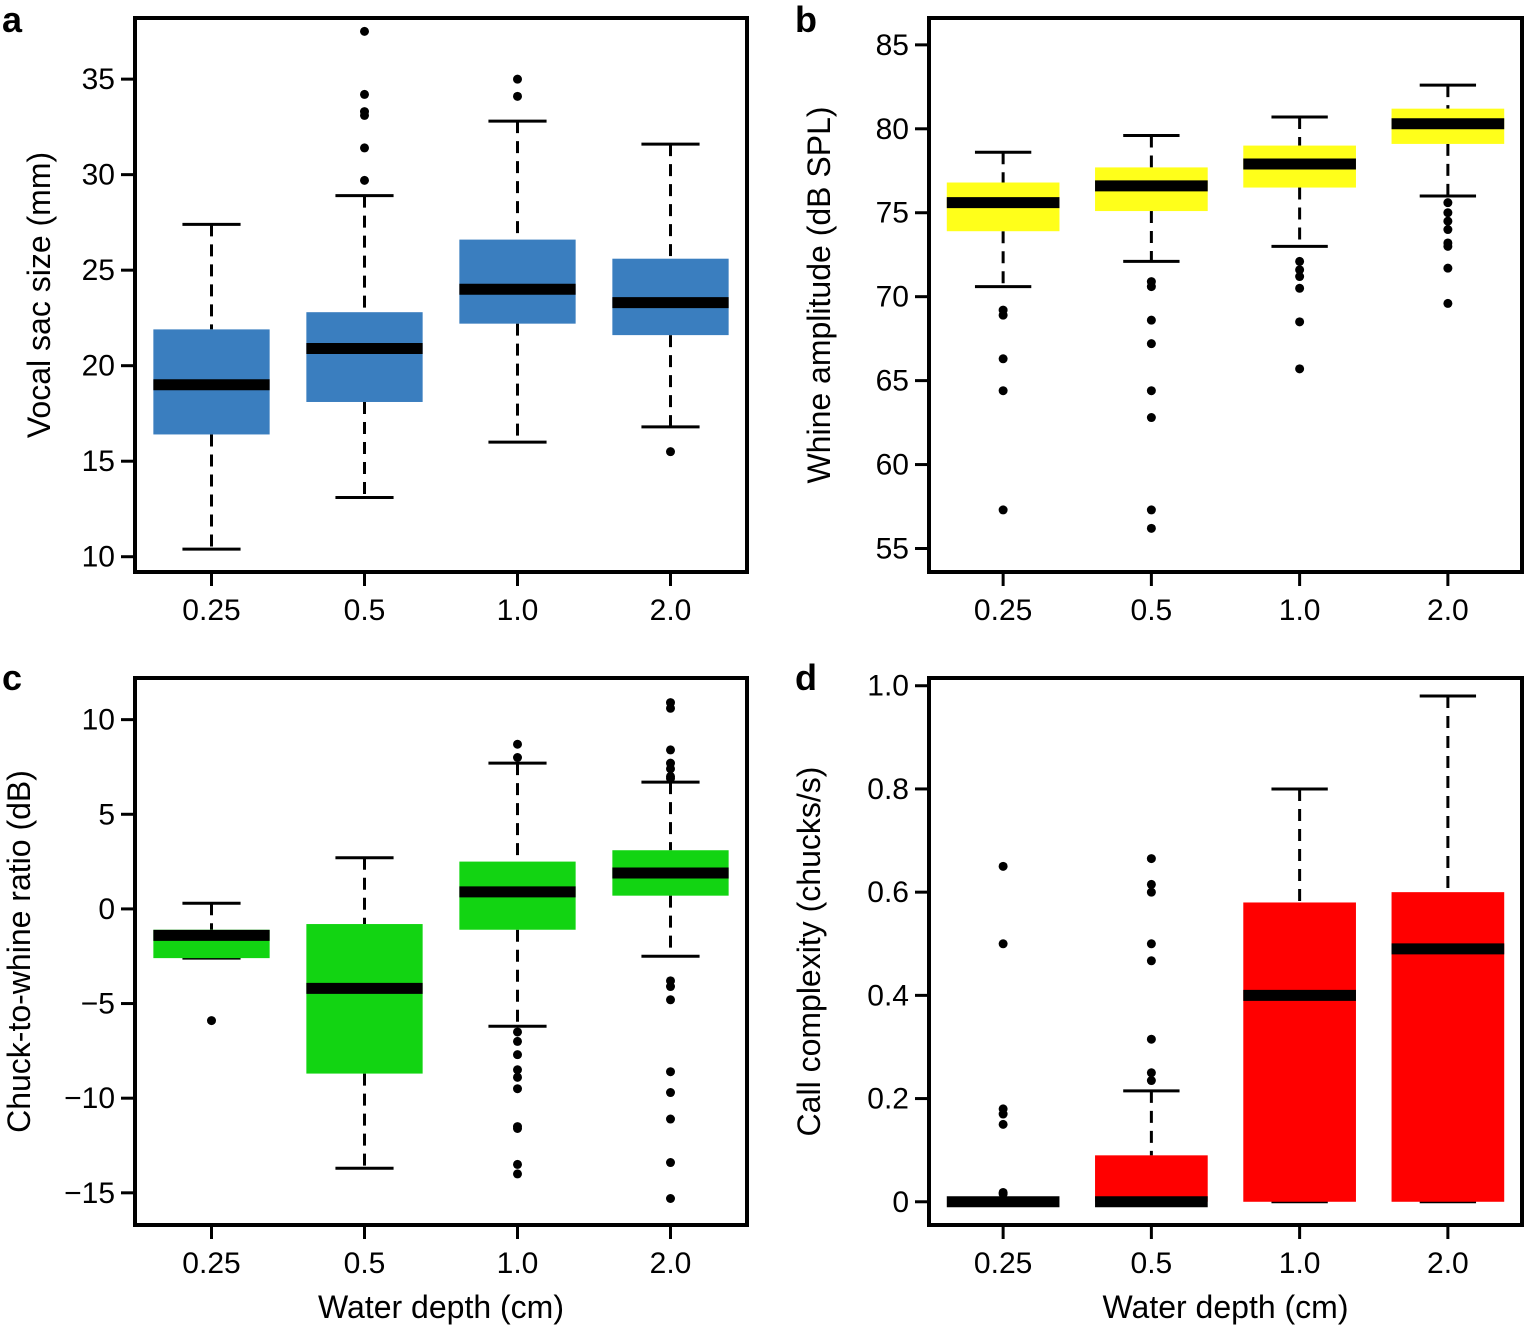 The image size is (1535, 1326). I want to click on y-tick-label: 0, so click(106, 909).